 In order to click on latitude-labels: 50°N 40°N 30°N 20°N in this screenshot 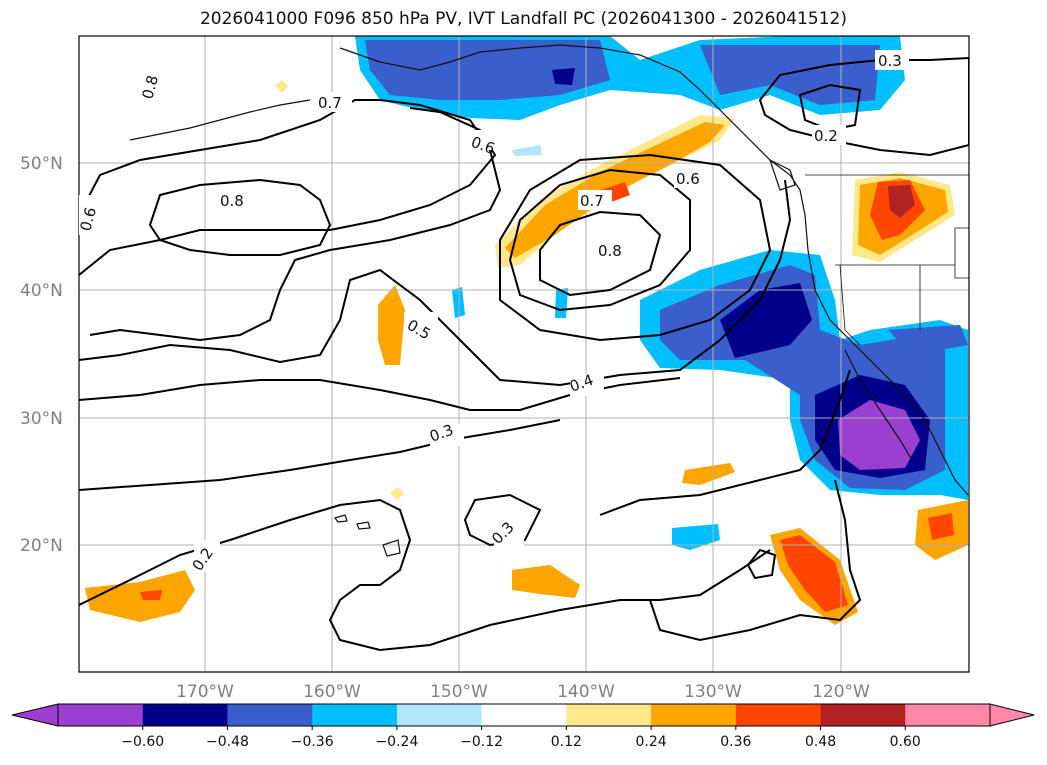, I will do `click(41, 355)`.